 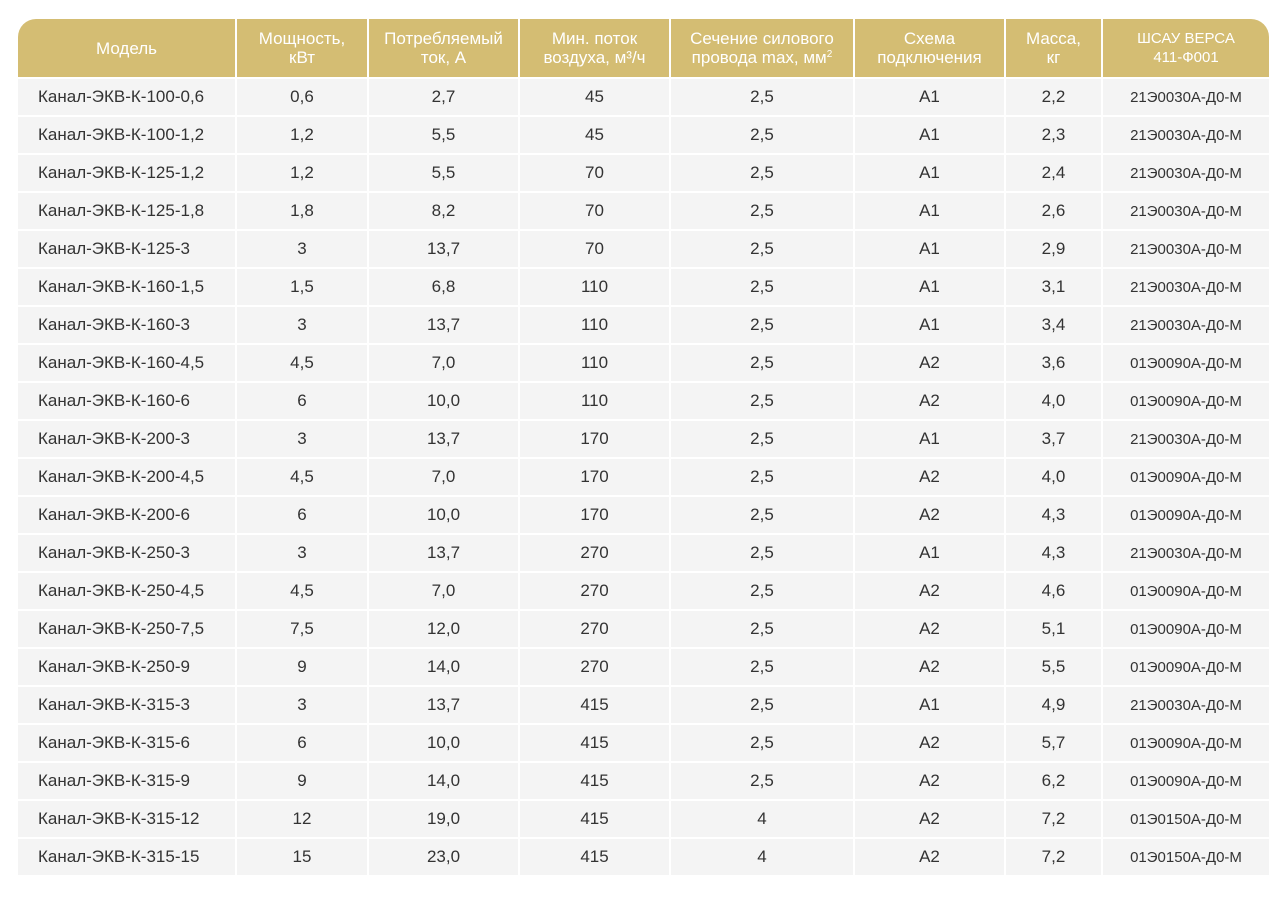 I want to click on header-scheme: Схема подключения, so click(x=929, y=48).